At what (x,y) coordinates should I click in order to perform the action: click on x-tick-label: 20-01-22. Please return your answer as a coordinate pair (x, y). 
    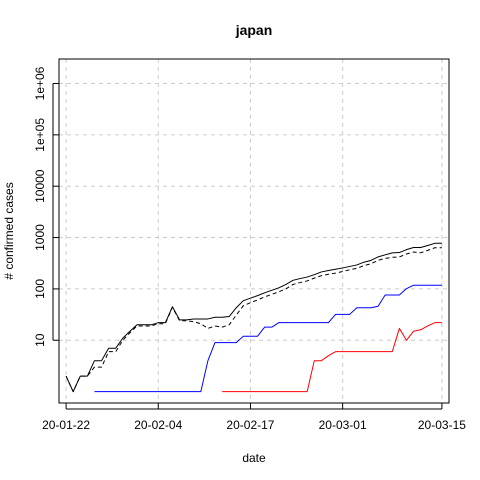
    Looking at the image, I should click on (66, 425).